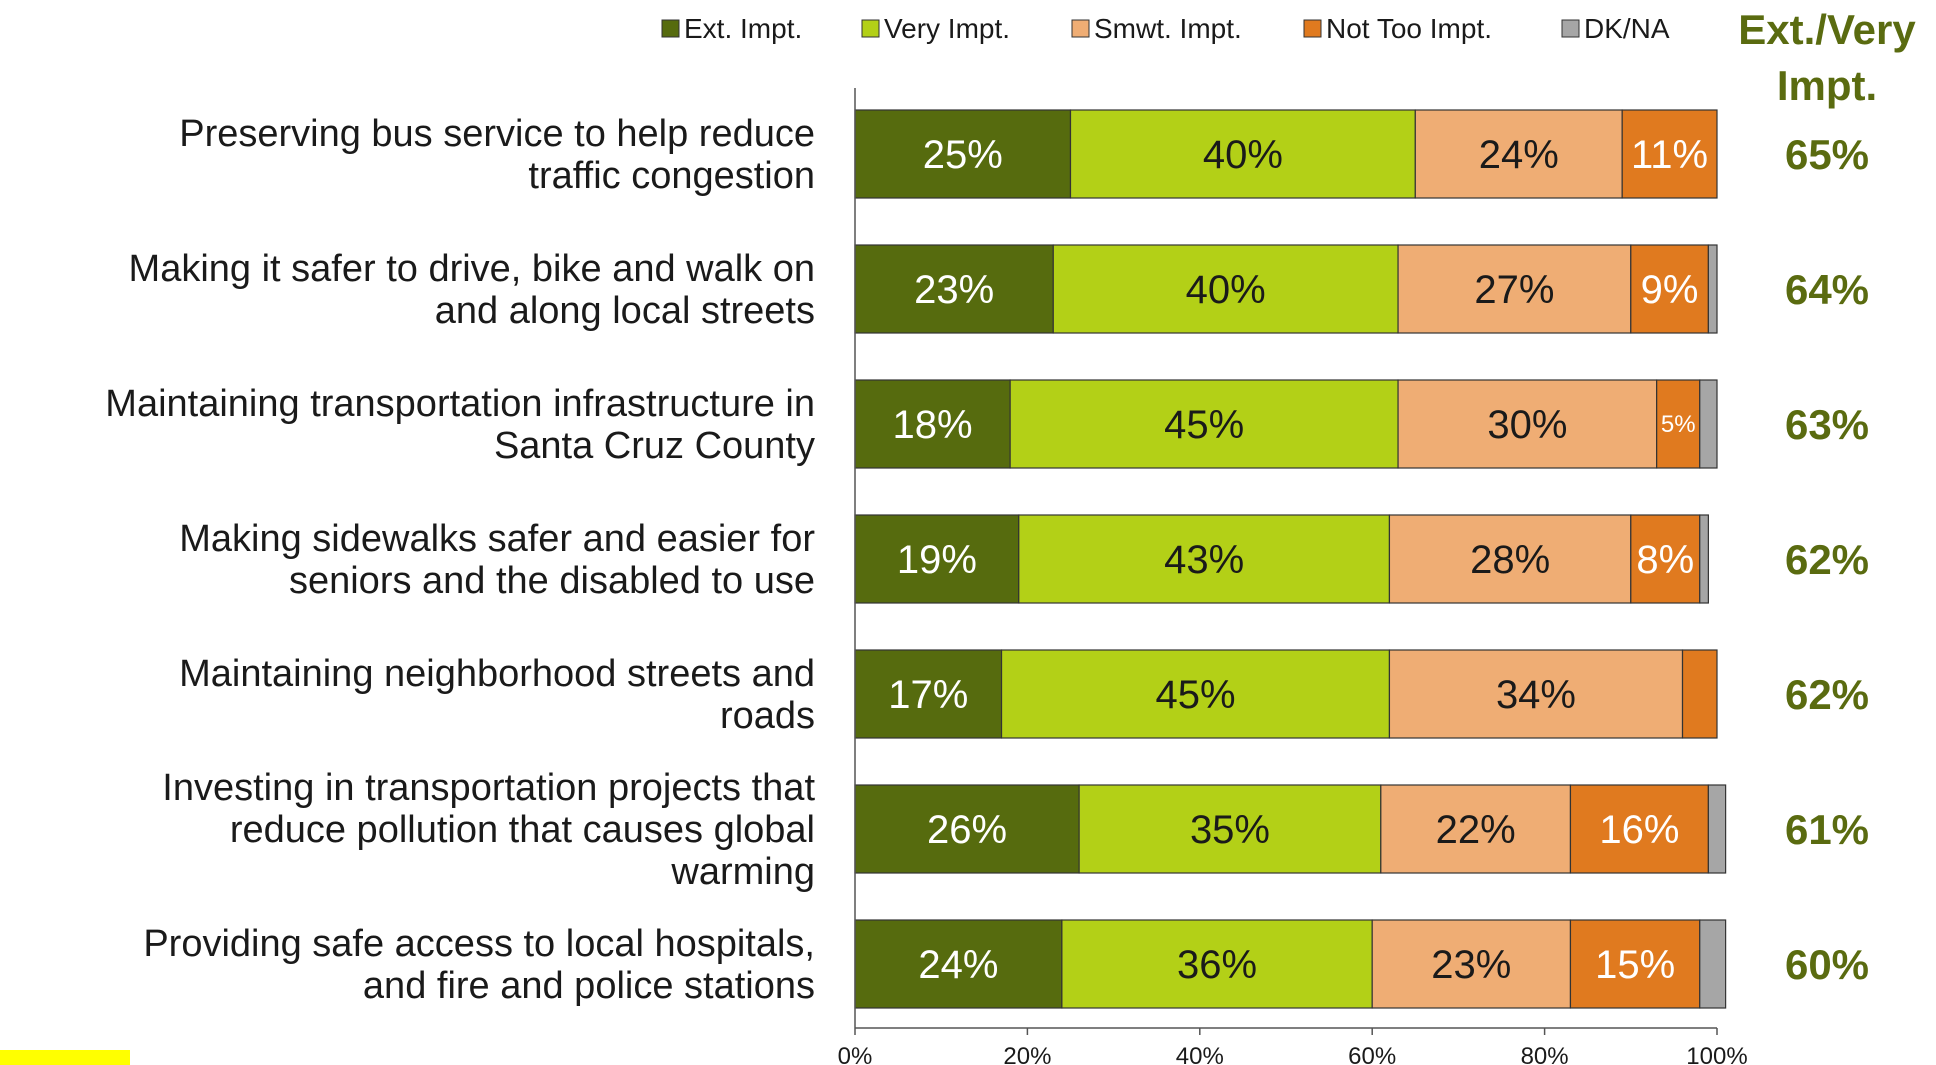 The width and height of the screenshot is (1936, 1065). What do you see at coordinates (497, 134) in the screenshot?
I see `category-label-line: Preserving bus service to help reduce` at bounding box center [497, 134].